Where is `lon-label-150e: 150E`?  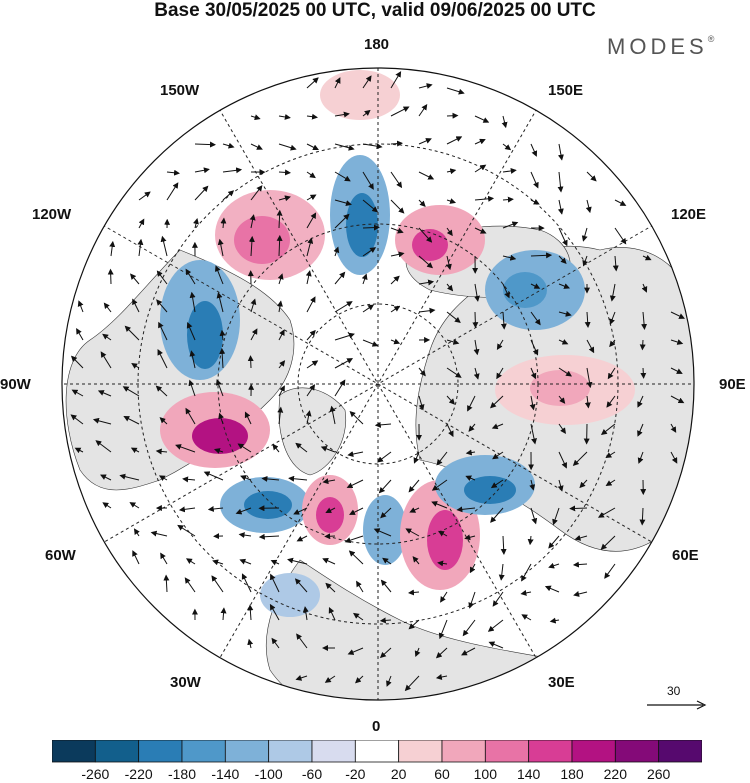
lon-label-150e: 150E is located at coordinates (566, 90).